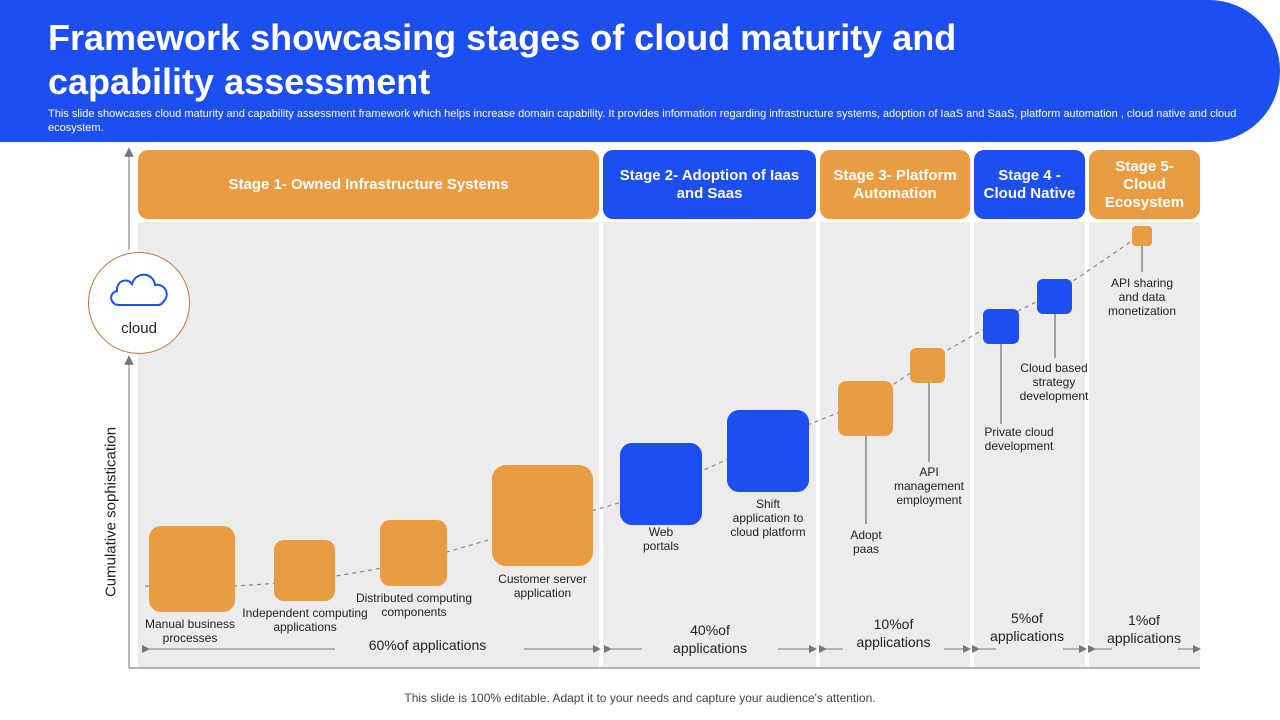 This screenshot has height=720, width=1280. I want to click on item-label-api-sharing: API sharing and data monetization, so click(1142, 297).